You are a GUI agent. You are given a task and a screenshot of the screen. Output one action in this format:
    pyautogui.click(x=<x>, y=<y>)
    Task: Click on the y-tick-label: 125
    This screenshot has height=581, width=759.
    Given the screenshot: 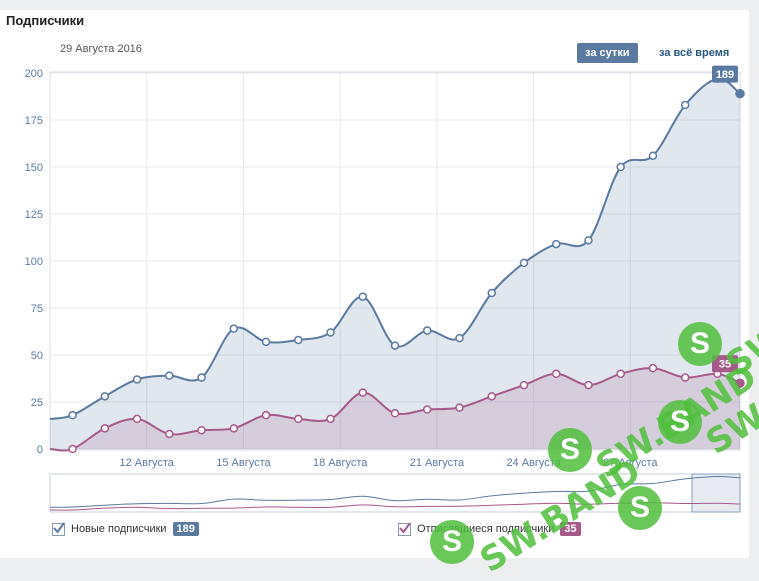 What is the action you would take?
    pyautogui.click(x=34, y=215)
    